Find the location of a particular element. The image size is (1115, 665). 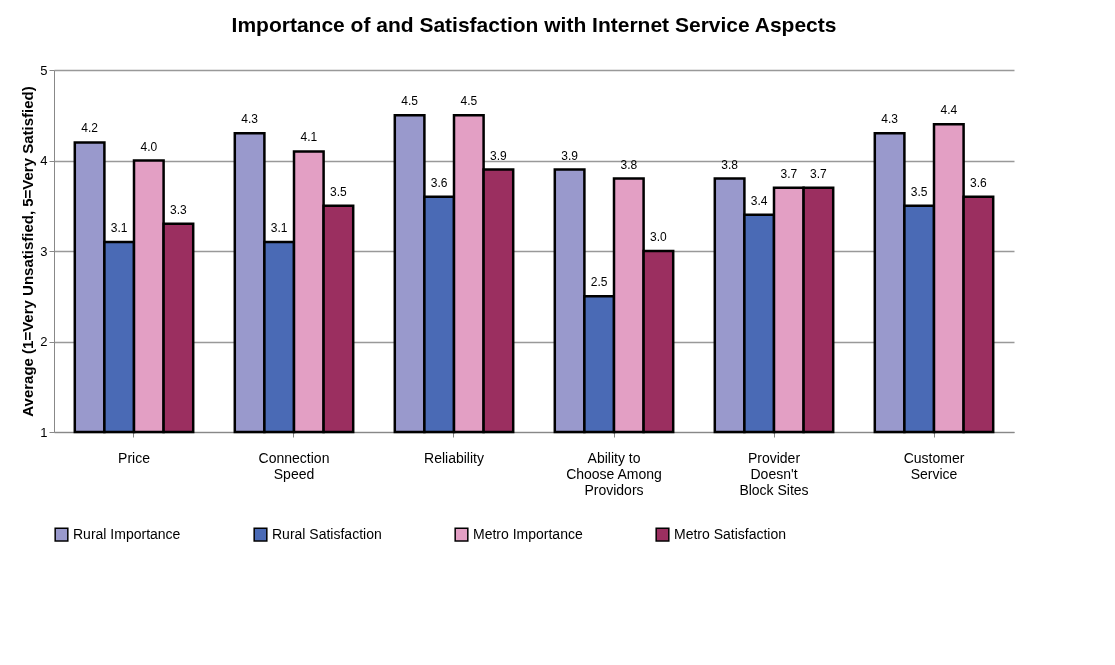

data-label: 4.2 is located at coordinates (90, 128).